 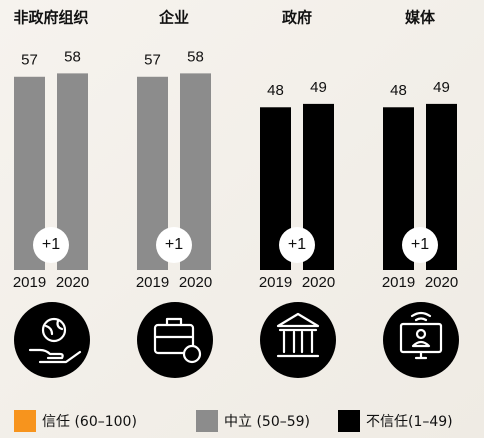 I want to click on group-title: 媒体, so click(x=420, y=18).